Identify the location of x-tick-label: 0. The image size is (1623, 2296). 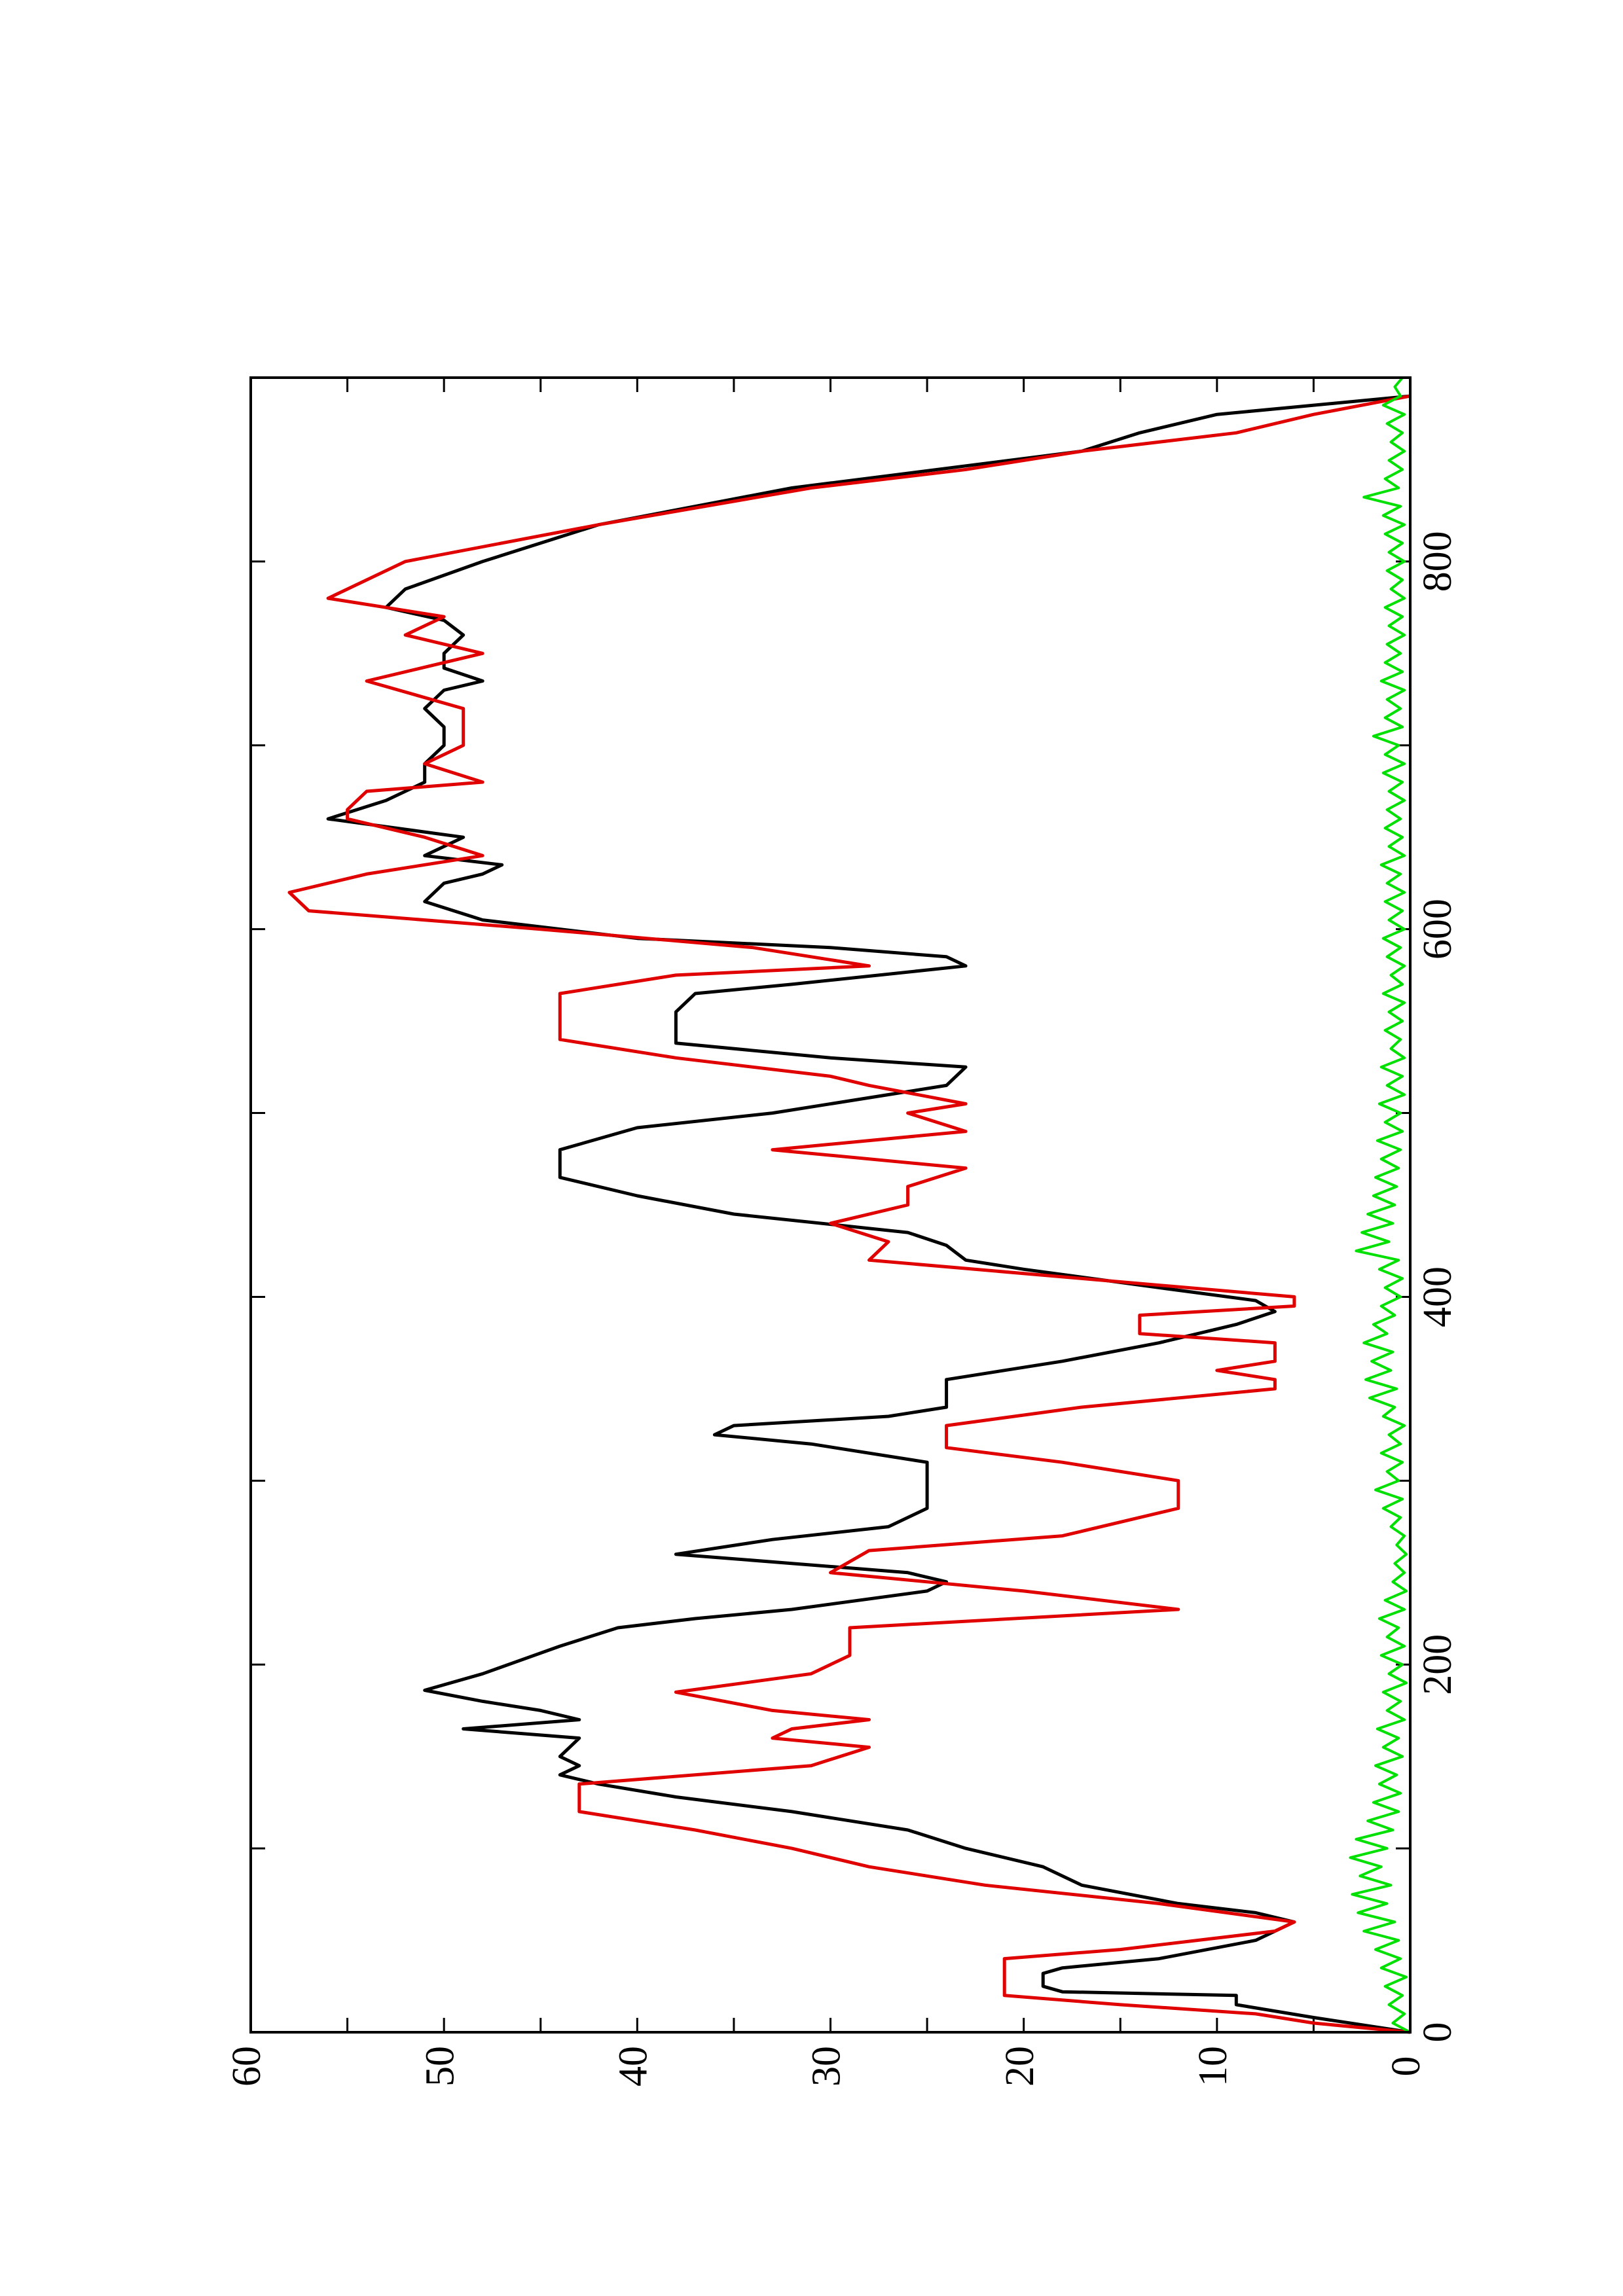
(1437, 2033).